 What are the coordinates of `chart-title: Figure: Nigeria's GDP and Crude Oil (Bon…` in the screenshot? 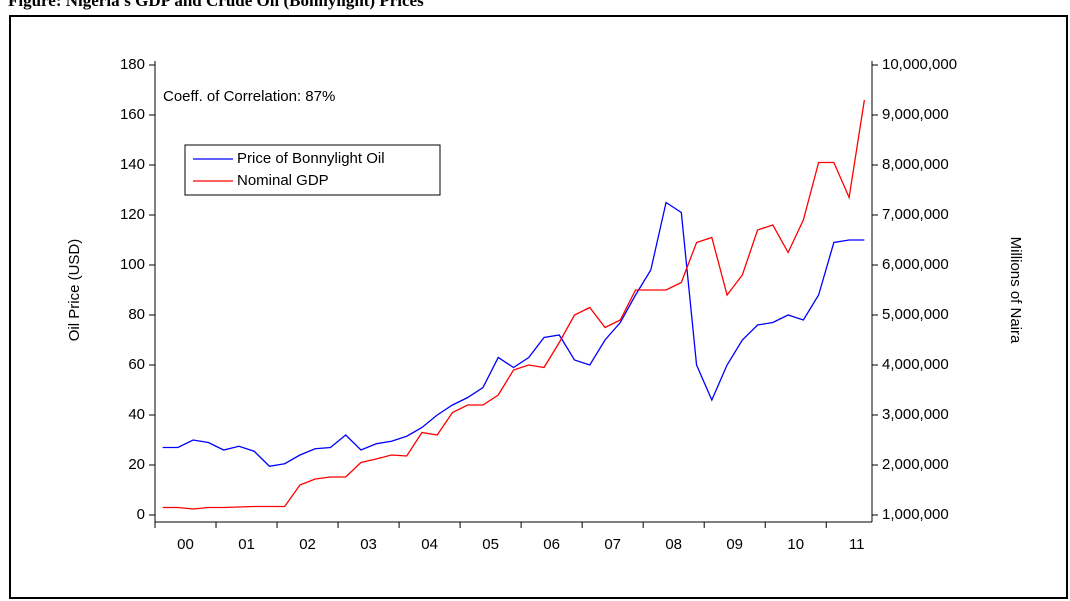 It's located at (216, 5).